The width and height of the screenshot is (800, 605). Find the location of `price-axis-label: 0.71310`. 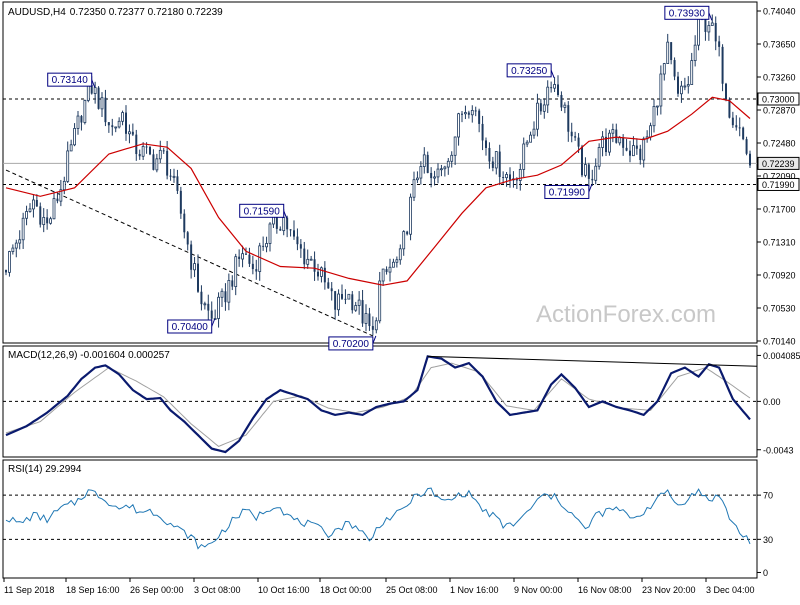

price-axis-label: 0.71310 is located at coordinates (779, 243).